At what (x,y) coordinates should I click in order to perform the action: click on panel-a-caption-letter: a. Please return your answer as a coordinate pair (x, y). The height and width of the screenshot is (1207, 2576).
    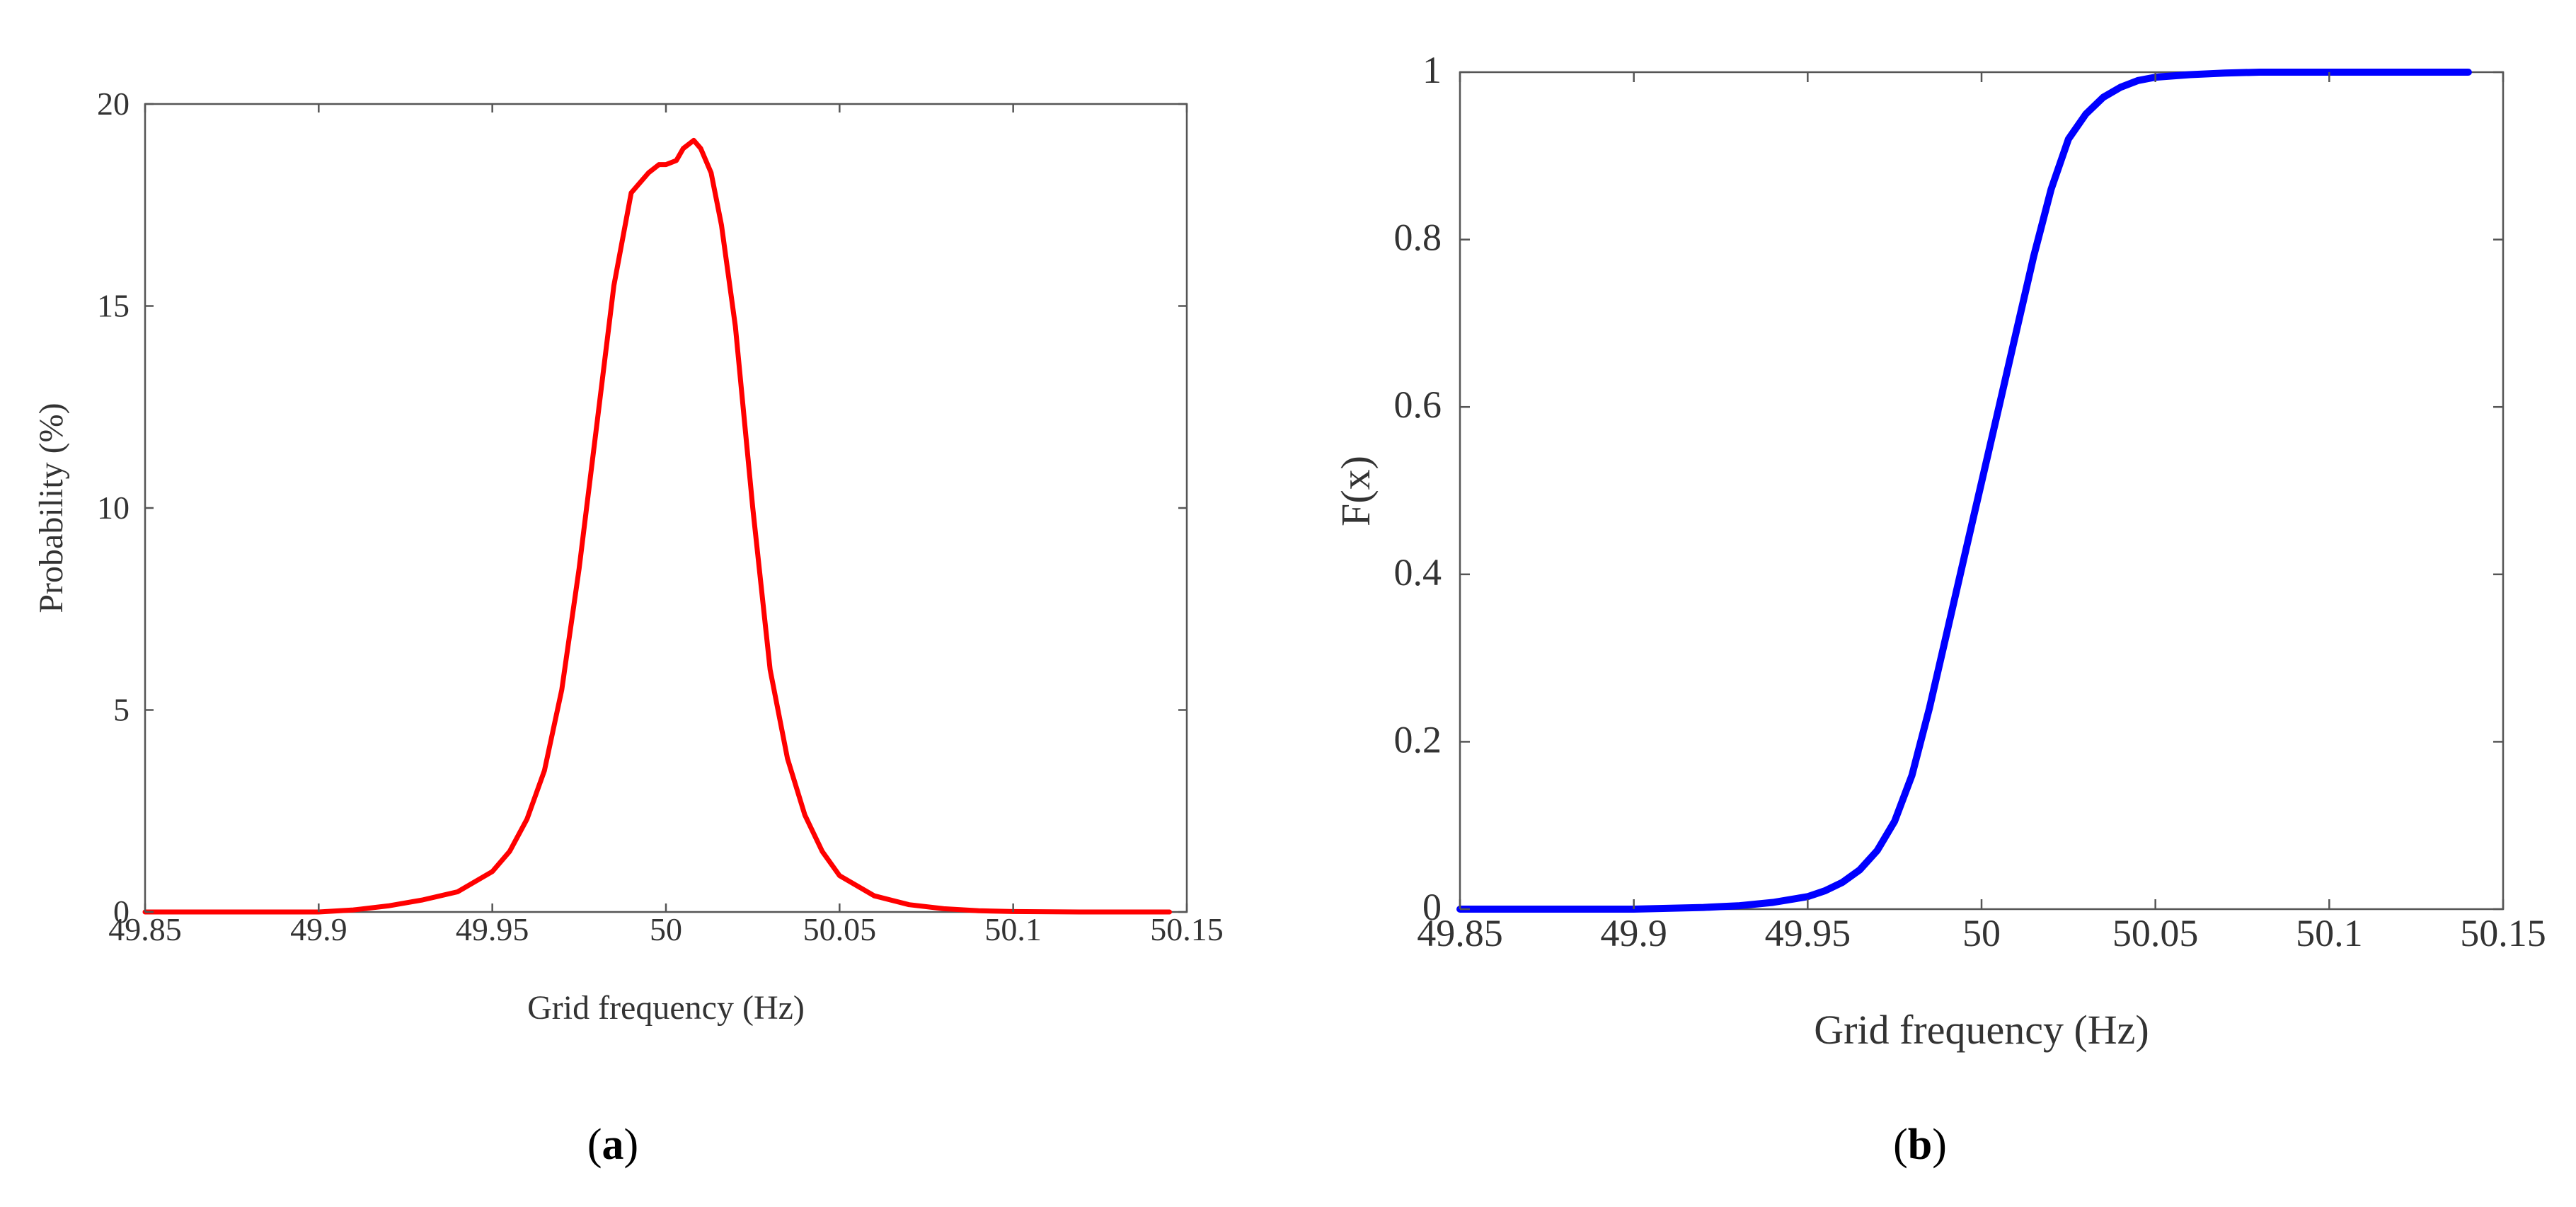
    Looking at the image, I should click on (613, 1145).